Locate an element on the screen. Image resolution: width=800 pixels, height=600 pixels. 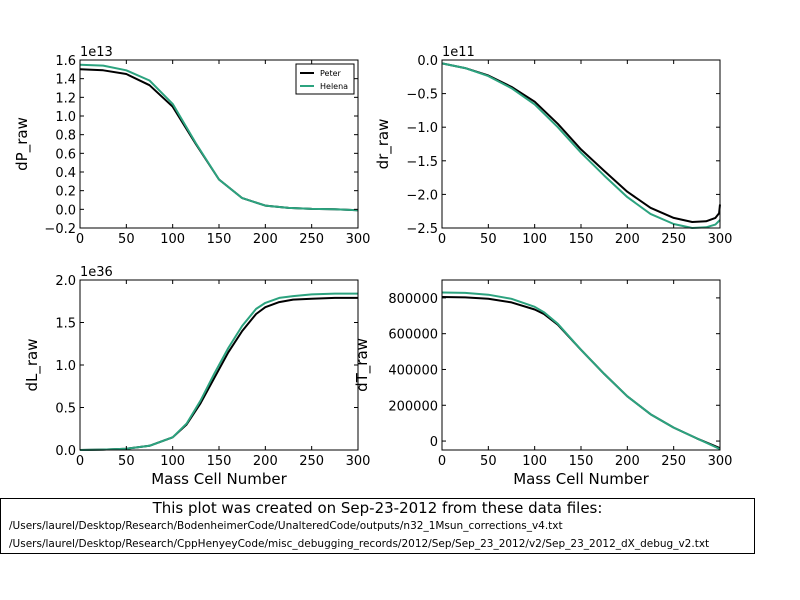
y-axis-label: dr_raw is located at coordinates (383, 144).